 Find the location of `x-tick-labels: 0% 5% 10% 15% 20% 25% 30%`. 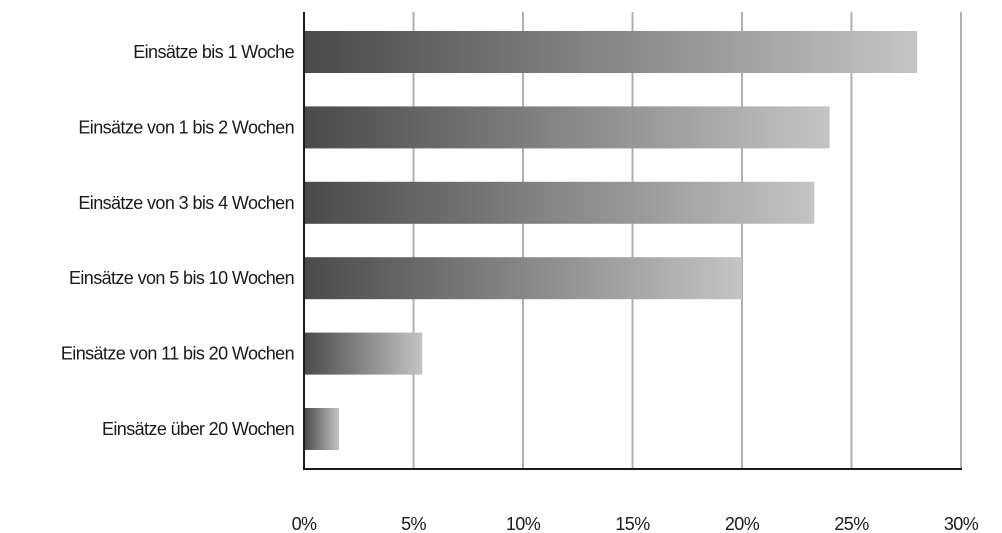

x-tick-labels: 0% 5% 10% 15% 20% 25% 30% is located at coordinates (636, 523).